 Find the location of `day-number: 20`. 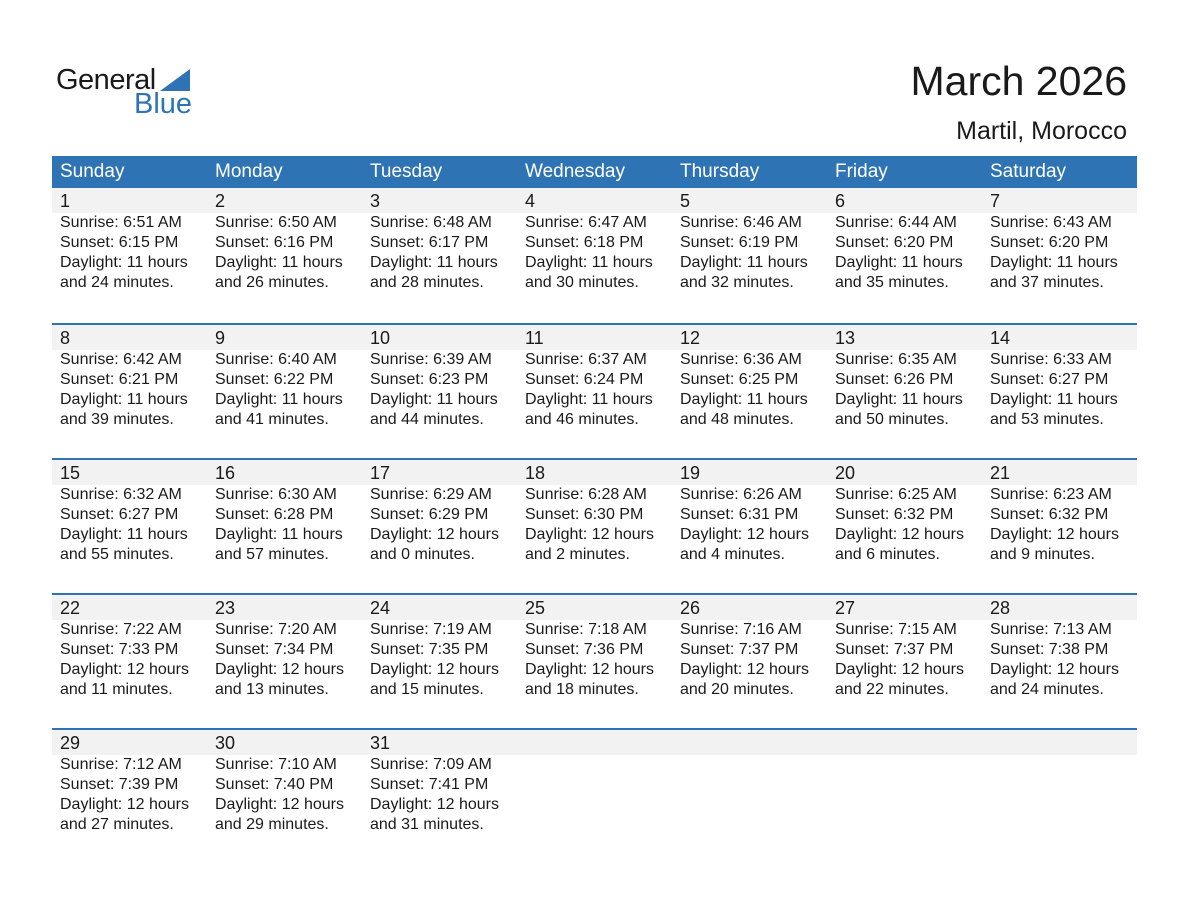

day-number: 20 is located at coordinates (845, 473).